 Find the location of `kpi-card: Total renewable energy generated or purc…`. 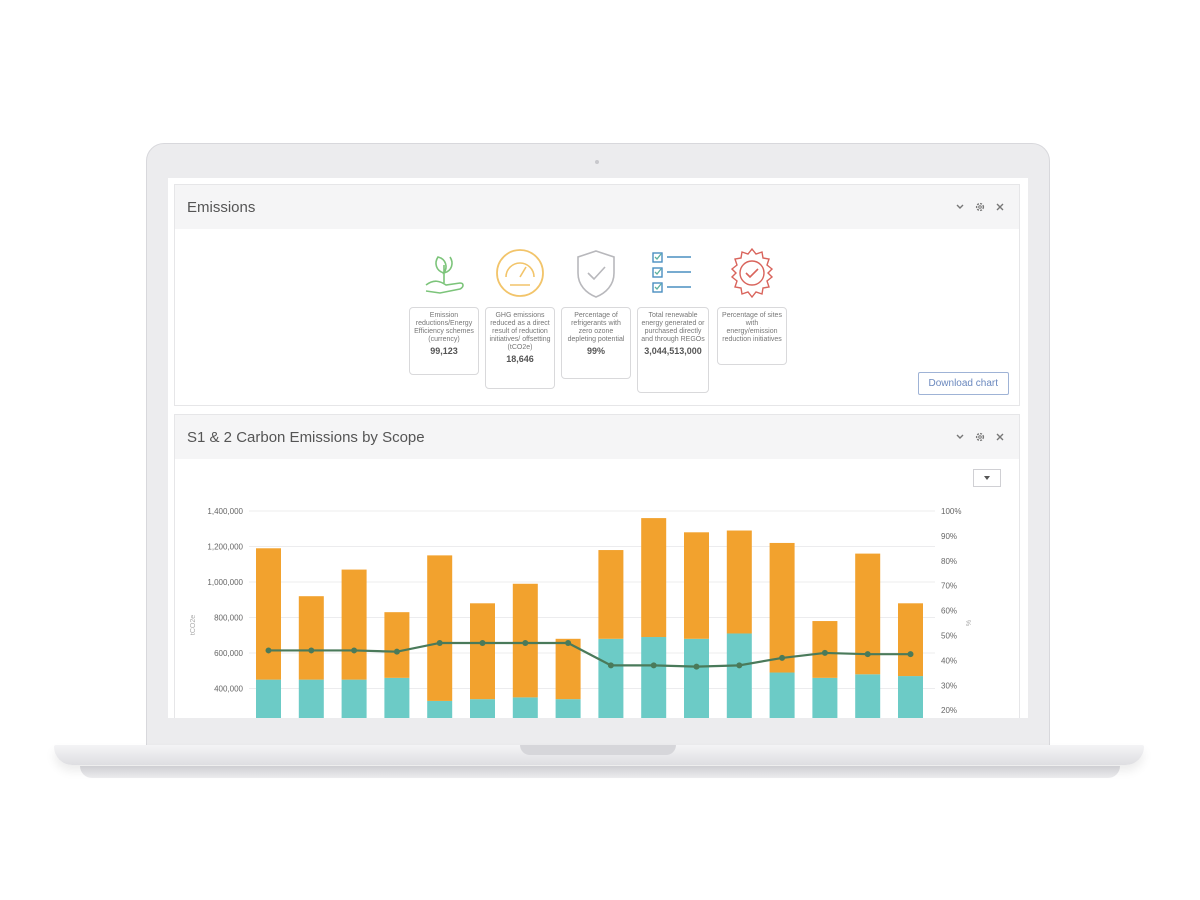

kpi-card: Total renewable energy generated or purc… is located at coordinates (673, 319).